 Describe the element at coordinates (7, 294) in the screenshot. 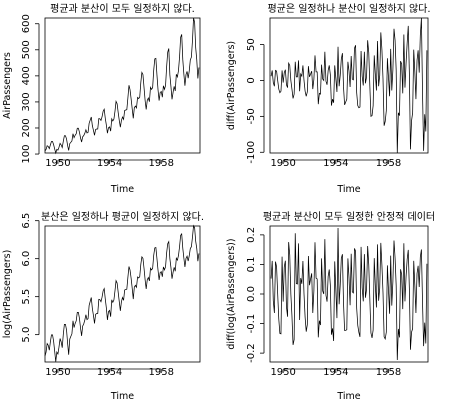

I see `y-axis-label: log(AirPassengers)` at that location.